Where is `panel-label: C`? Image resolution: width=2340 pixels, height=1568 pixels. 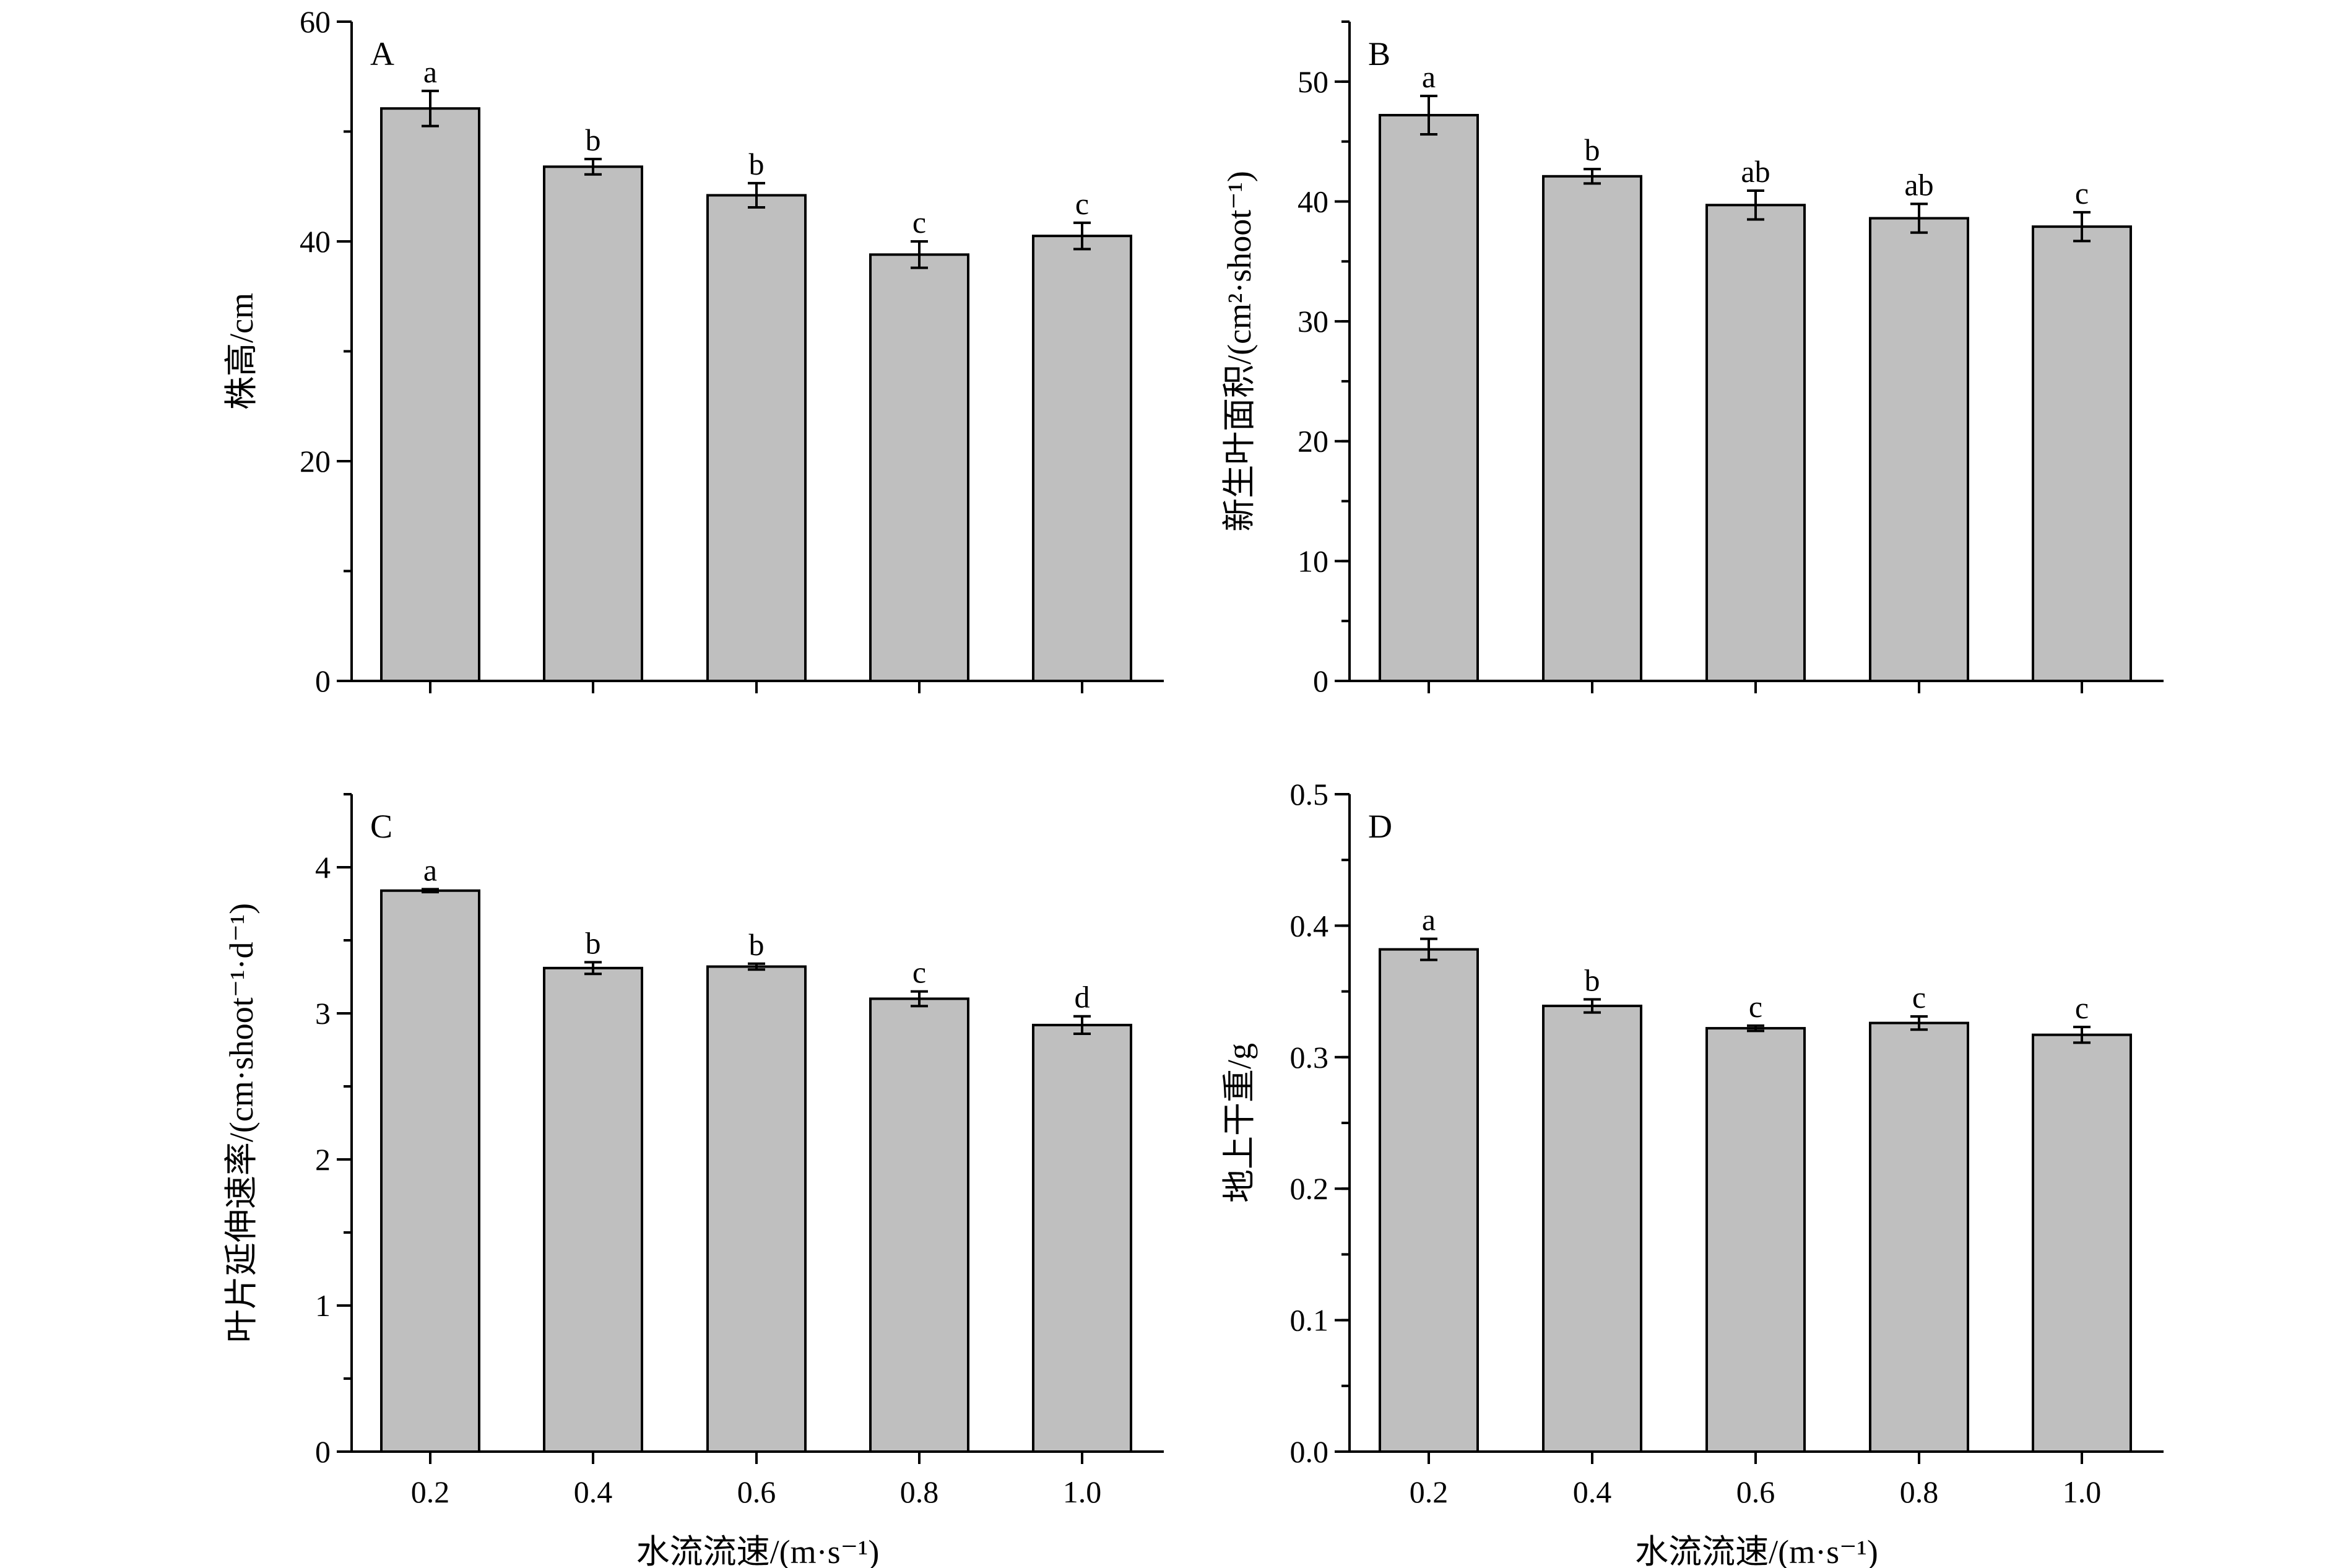
panel-label: C is located at coordinates (381, 826).